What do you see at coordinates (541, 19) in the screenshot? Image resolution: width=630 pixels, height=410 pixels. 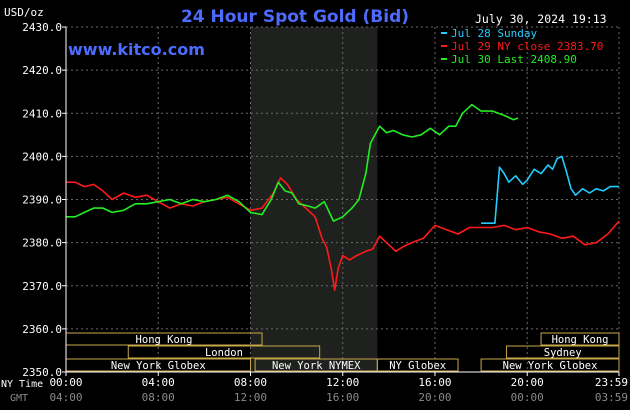 I see `timestamp: July 30, 2024 19:13` at bounding box center [541, 19].